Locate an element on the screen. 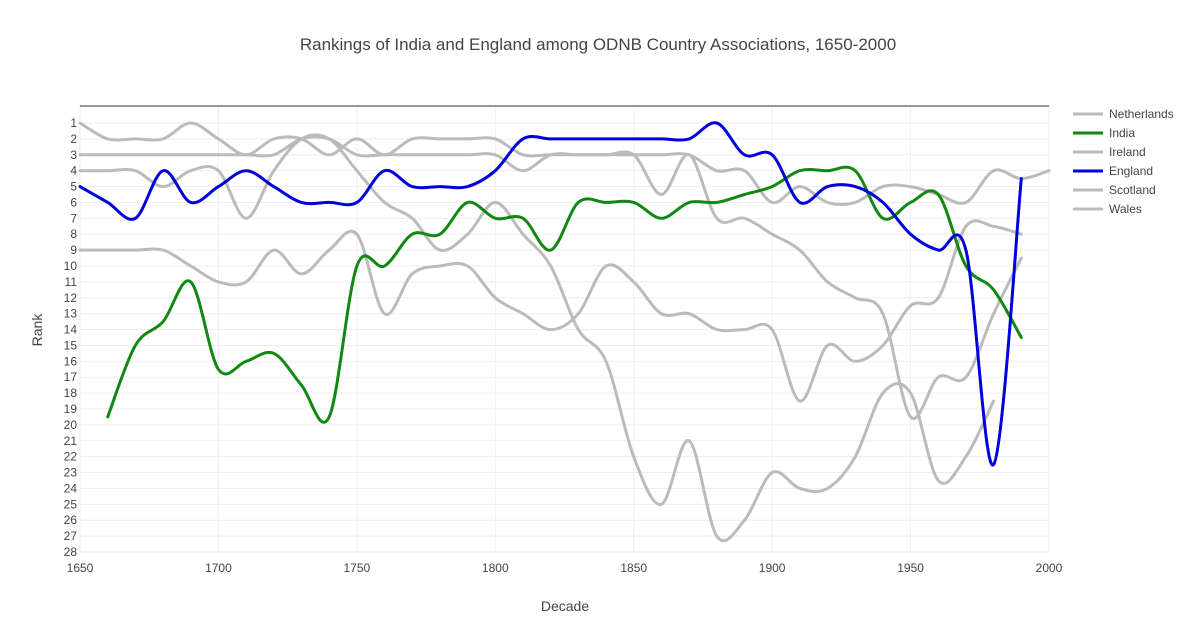 The image size is (1196, 639). legend-label: England is located at coordinates (1131, 171).